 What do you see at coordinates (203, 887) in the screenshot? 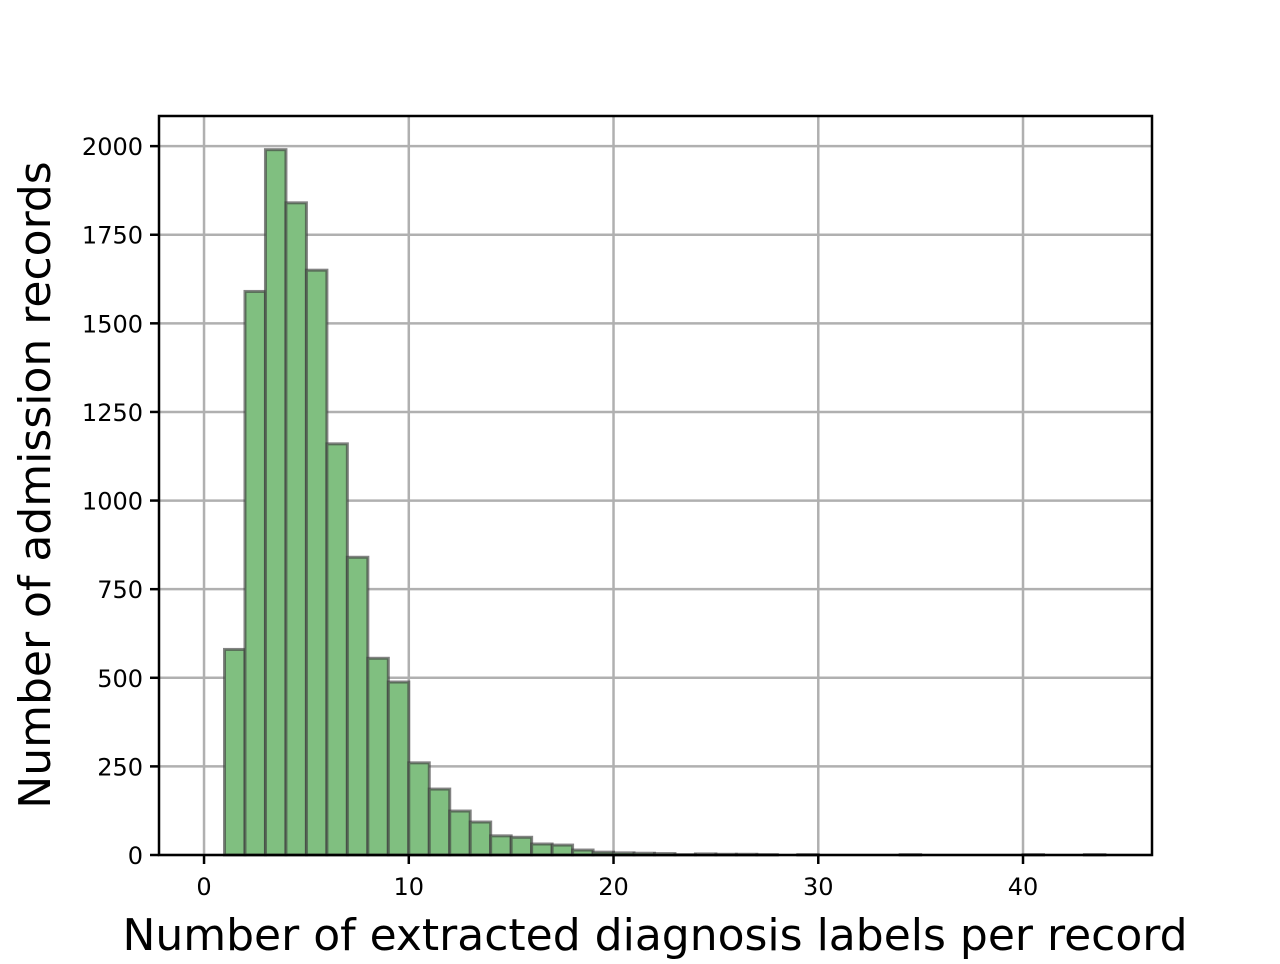
I see `x-tick-label: 0` at bounding box center [203, 887].